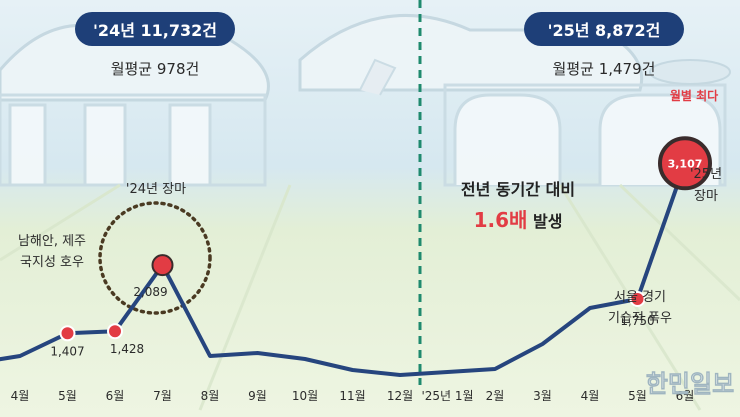 This screenshot has width=740, height=417. I want to click on annotation-seoul-line2: 기습적 폭우, so click(640, 318).